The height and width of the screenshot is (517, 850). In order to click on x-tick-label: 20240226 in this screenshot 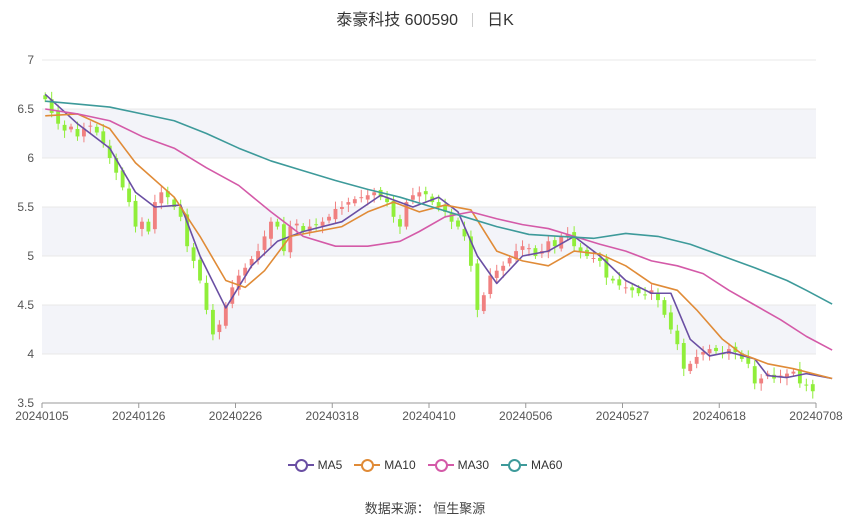, I will do `click(236, 416)`.